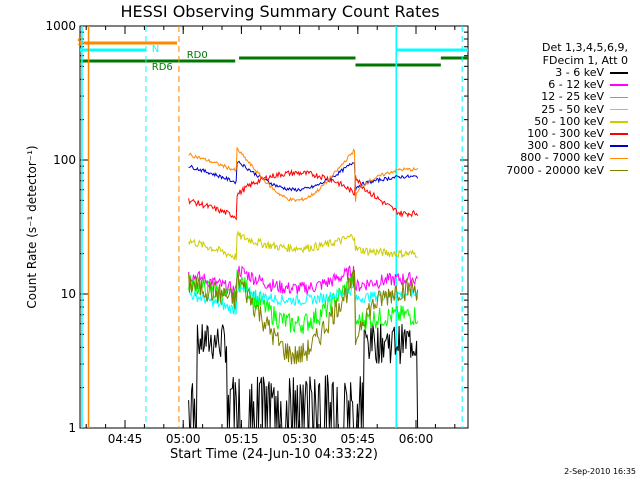 Image resolution: width=640 pixels, height=480 pixels. I want to click on legend-label: 3 - 6 keV, so click(579, 72).